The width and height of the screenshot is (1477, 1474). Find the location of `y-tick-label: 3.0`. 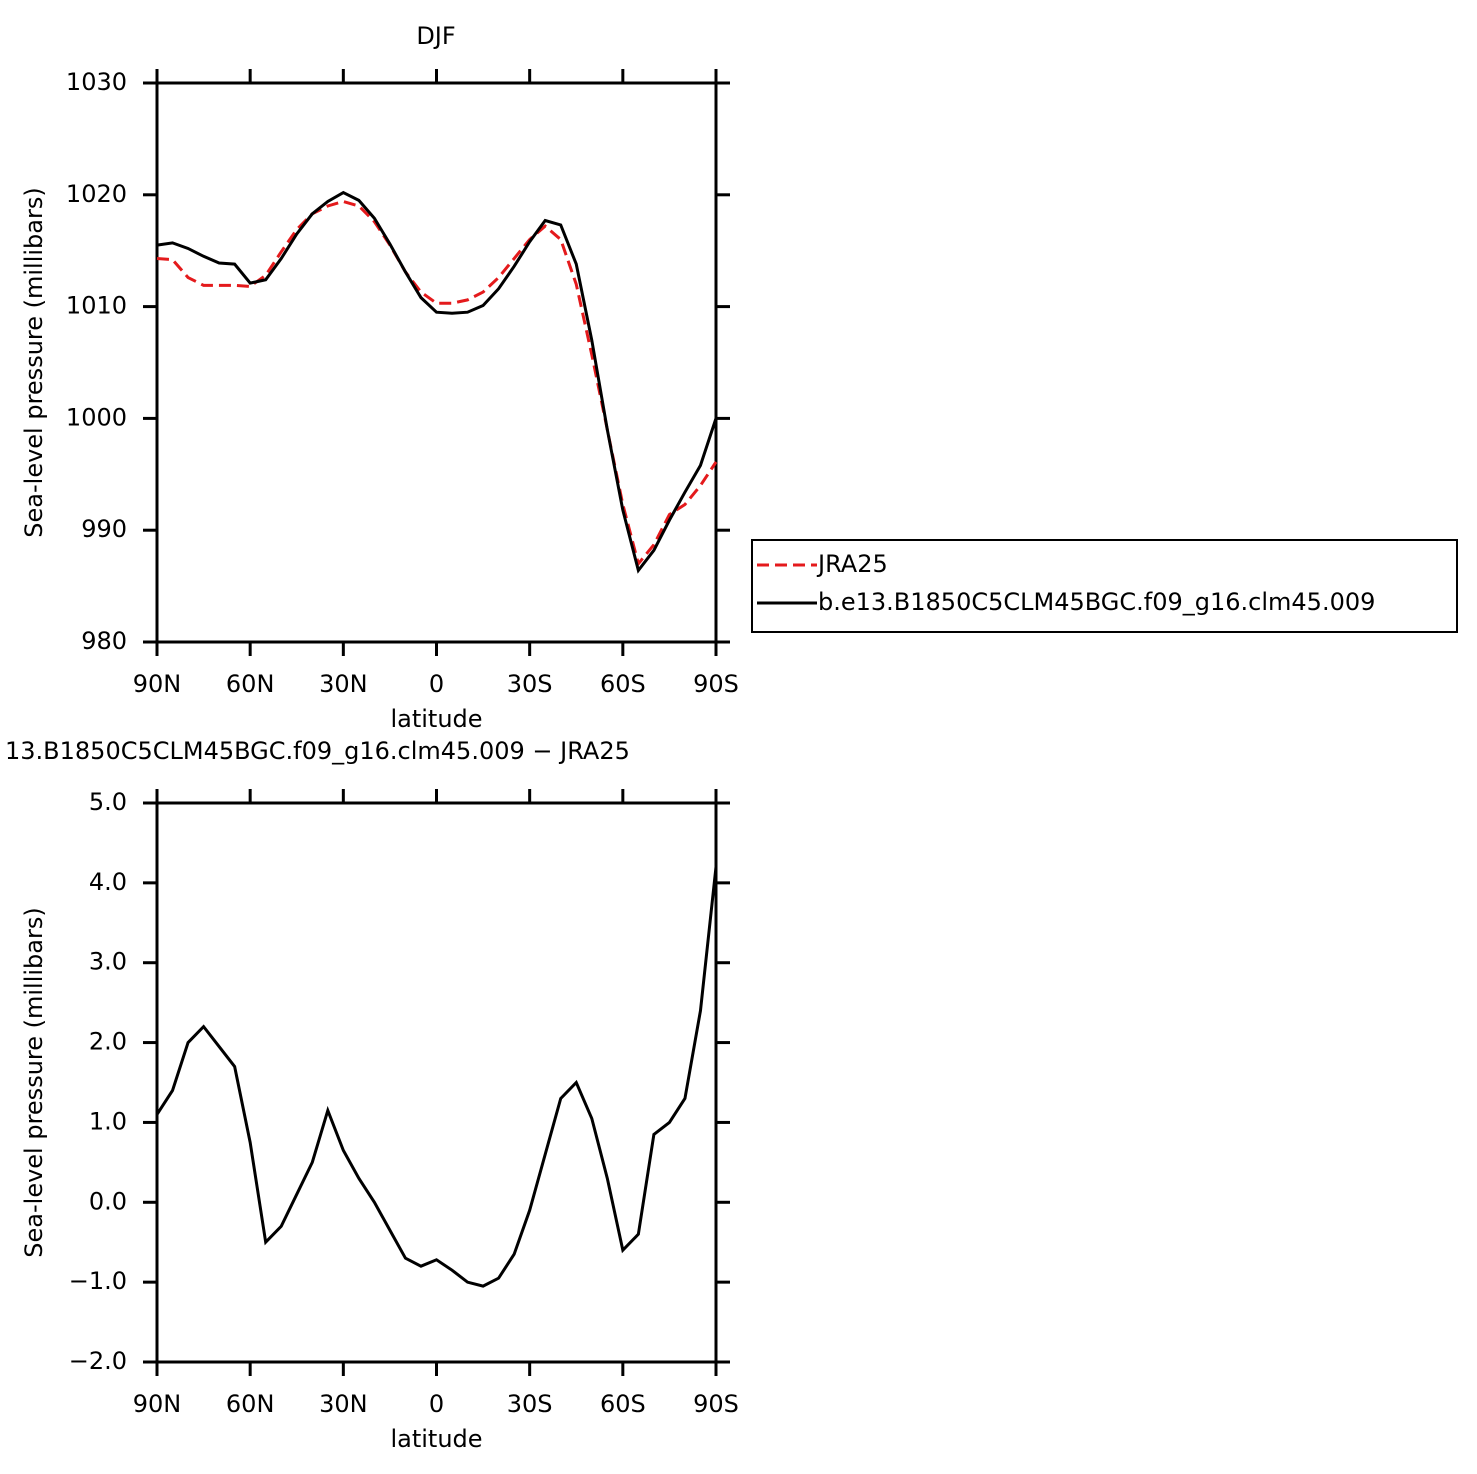

y-tick-label: 3.0 is located at coordinates (108, 962).